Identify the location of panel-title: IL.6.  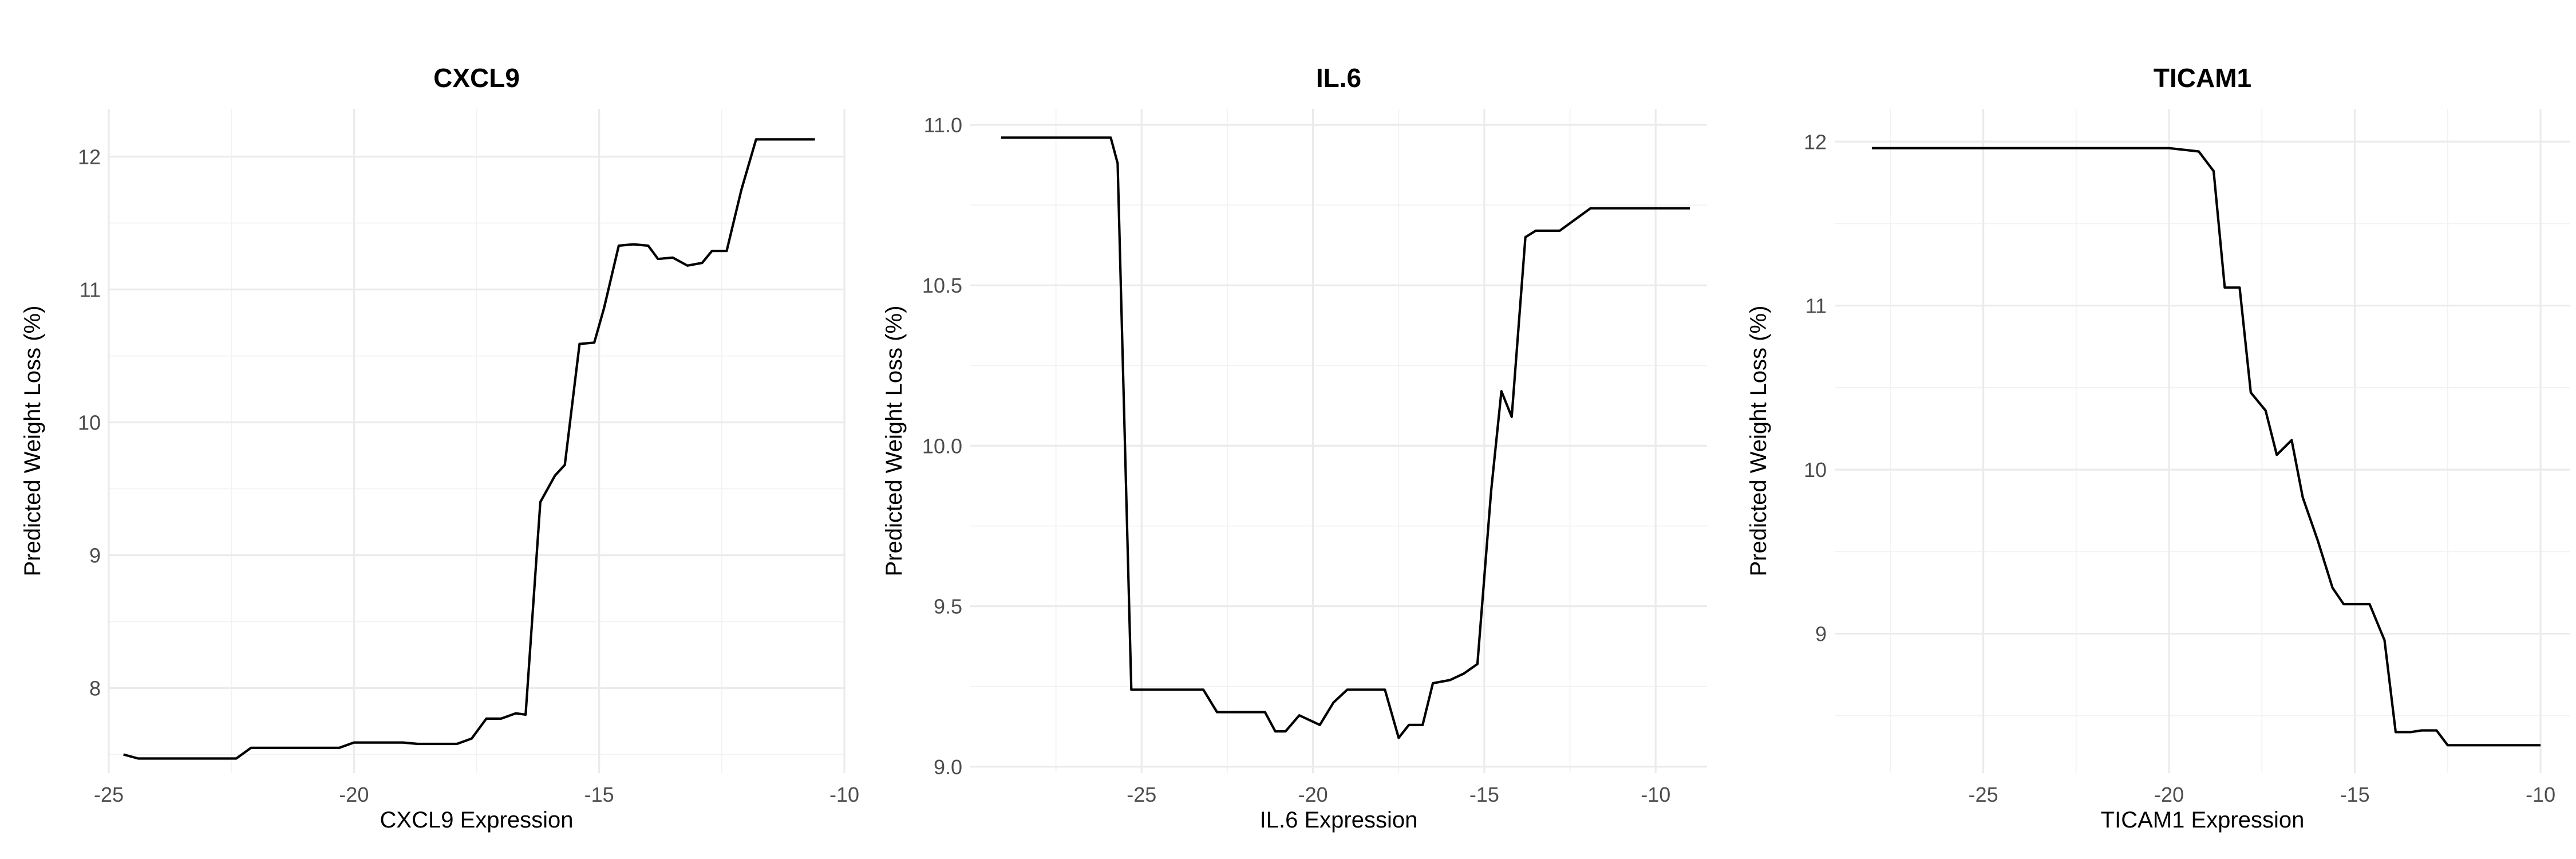
(1338, 78).